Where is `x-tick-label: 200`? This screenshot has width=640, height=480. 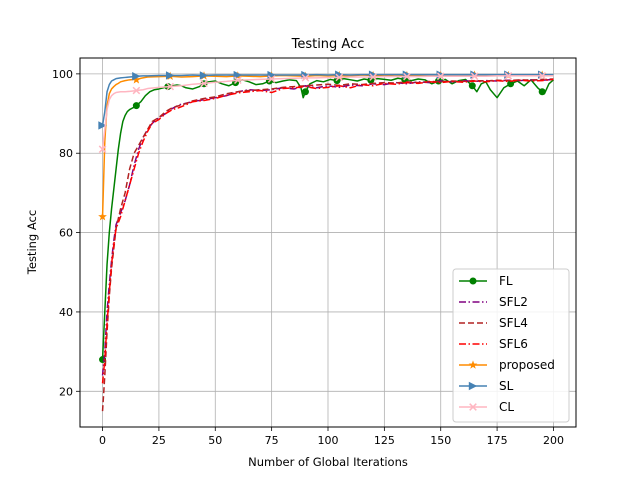
x-tick-label: 200 is located at coordinates (553, 440).